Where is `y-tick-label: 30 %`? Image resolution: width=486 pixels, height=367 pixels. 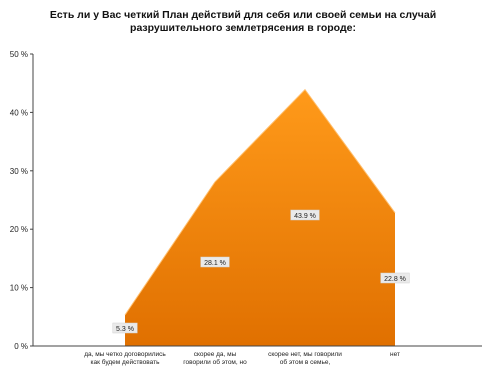 y-tick-label: 30 % is located at coordinates (19, 171).